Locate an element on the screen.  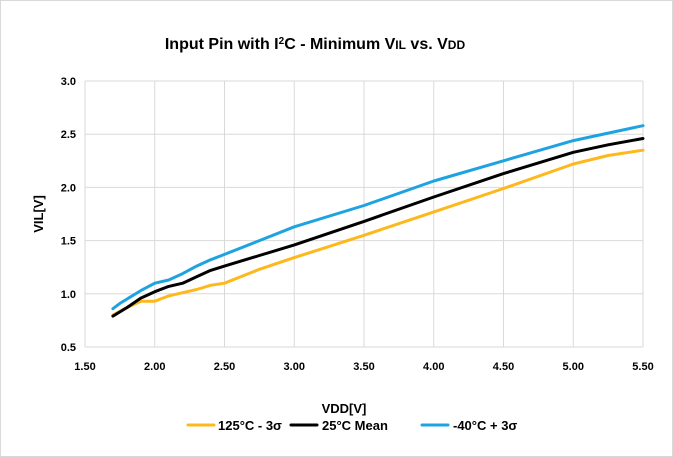
y-tick-label: 1.0 is located at coordinates (68, 295).